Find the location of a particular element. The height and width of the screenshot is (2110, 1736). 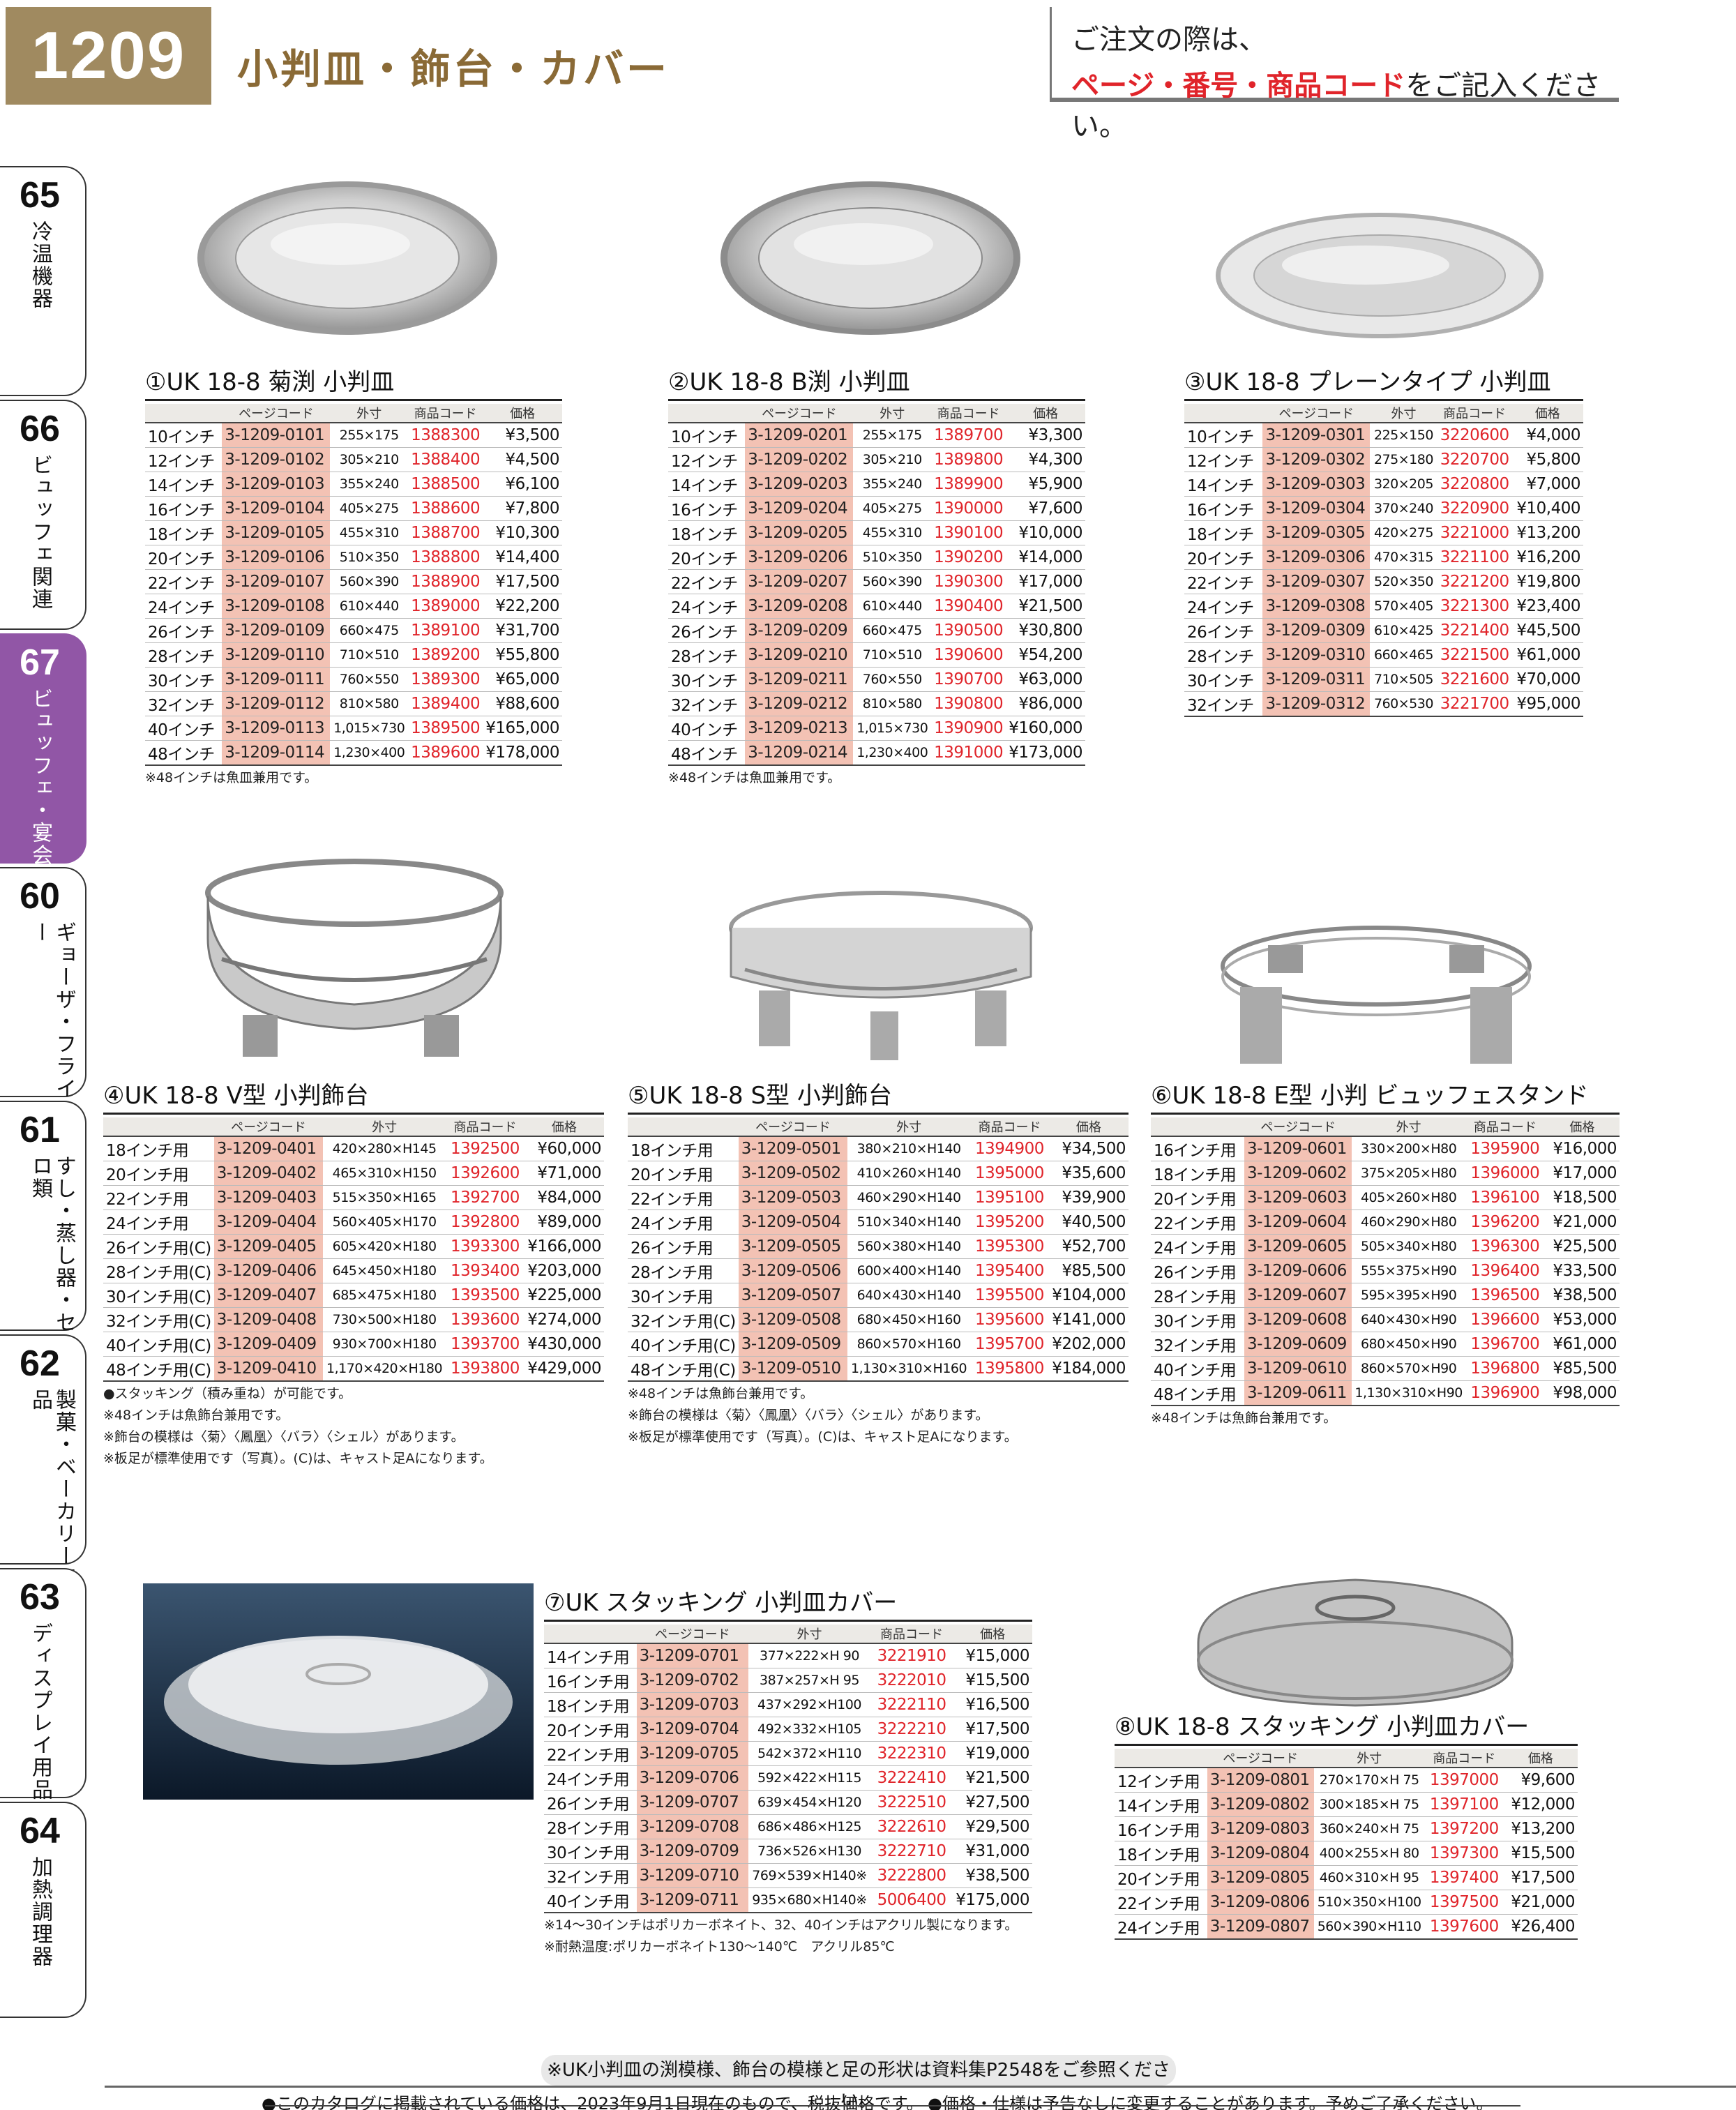

sidebar-tab-number: 61 is located at coordinates (40, 1130).